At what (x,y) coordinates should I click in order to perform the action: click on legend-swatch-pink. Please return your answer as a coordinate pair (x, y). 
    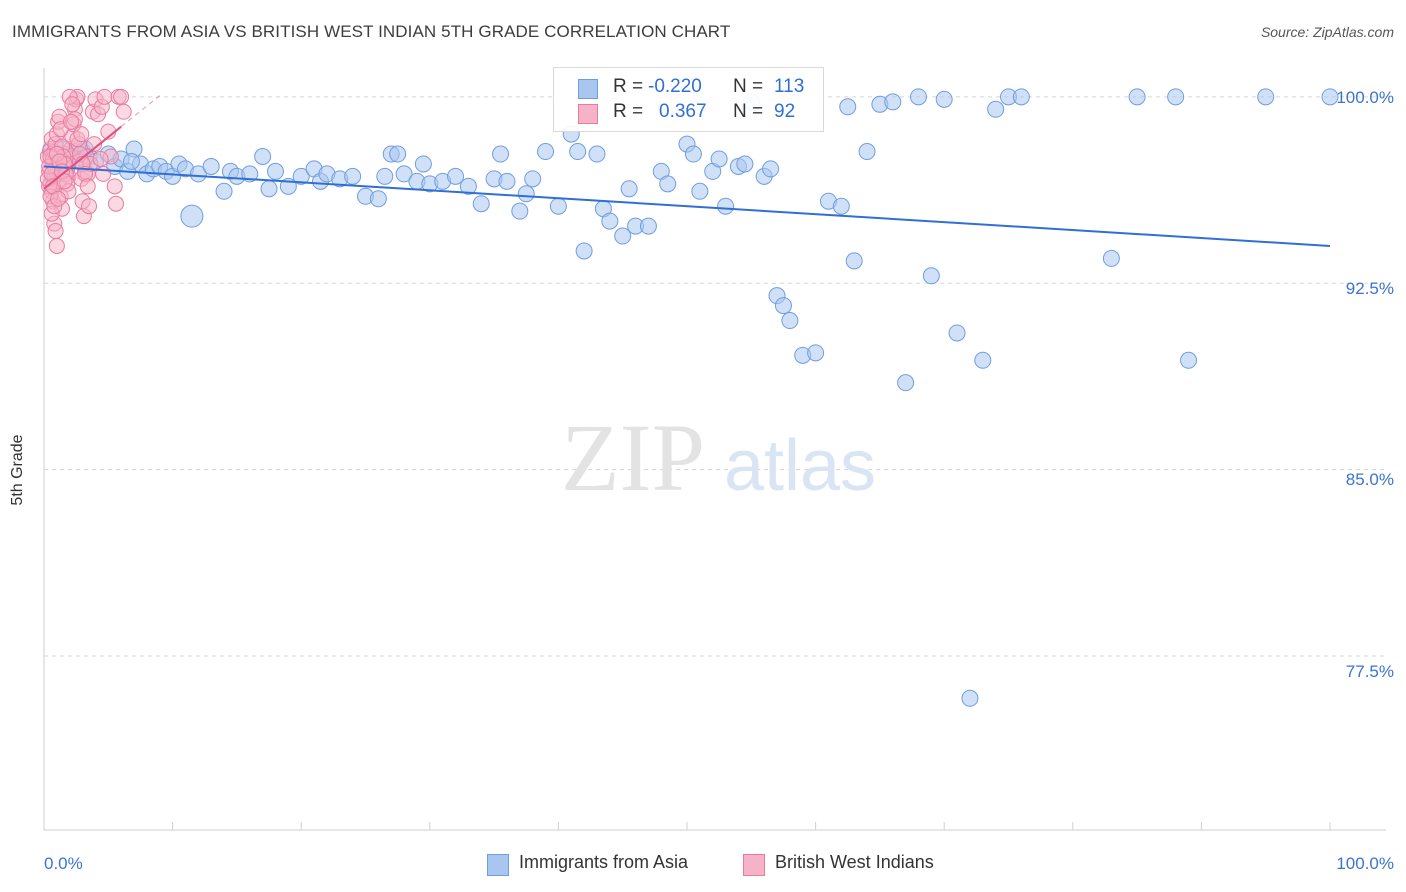
    Looking at the image, I should click on (588, 114).